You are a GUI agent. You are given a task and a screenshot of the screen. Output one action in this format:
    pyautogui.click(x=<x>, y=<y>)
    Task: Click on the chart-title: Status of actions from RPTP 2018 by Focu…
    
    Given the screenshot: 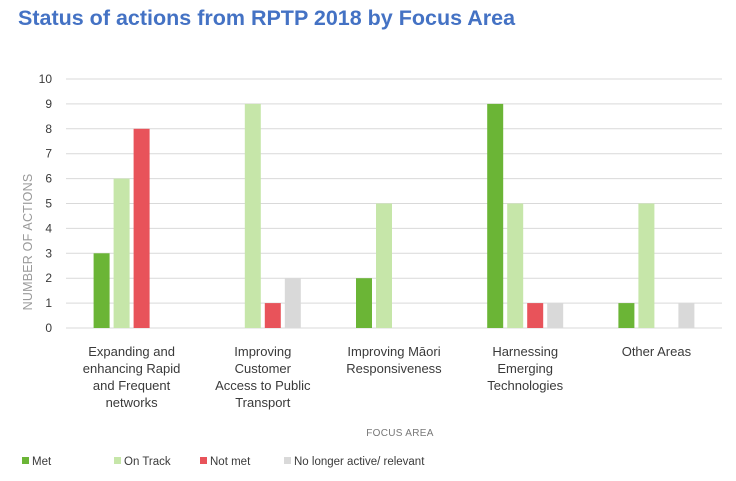 What is the action you would take?
    pyautogui.click(x=267, y=18)
    